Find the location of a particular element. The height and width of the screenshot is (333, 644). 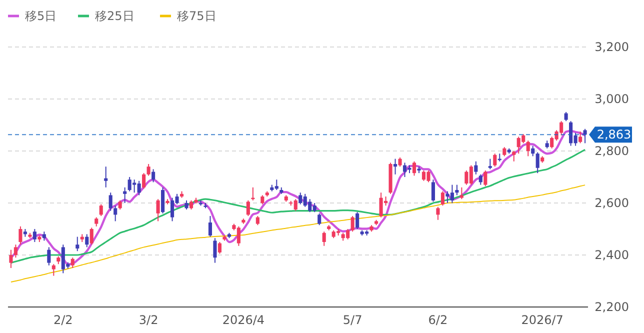

y-tick-label: 2,800 is located at coordinates (611, 151).